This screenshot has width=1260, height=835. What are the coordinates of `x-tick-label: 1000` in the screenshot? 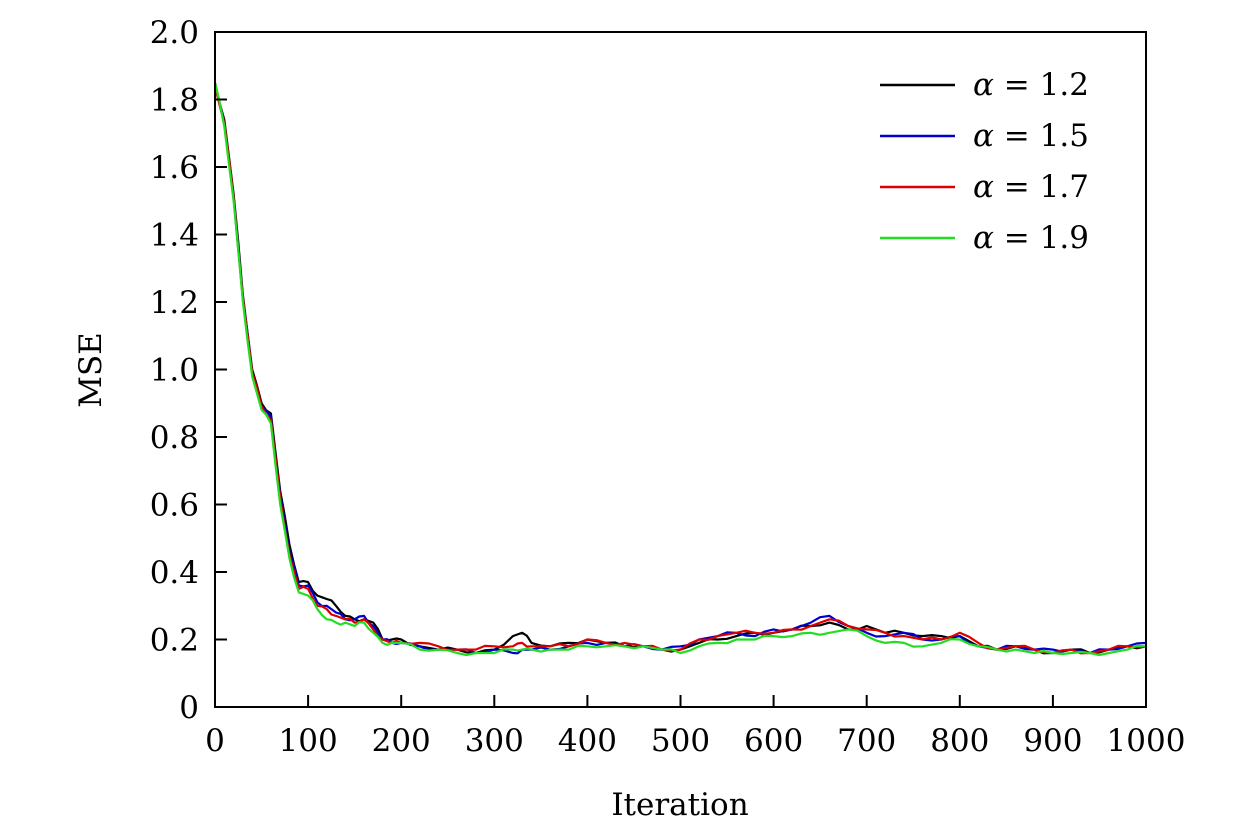 It's located at (1146, 741).